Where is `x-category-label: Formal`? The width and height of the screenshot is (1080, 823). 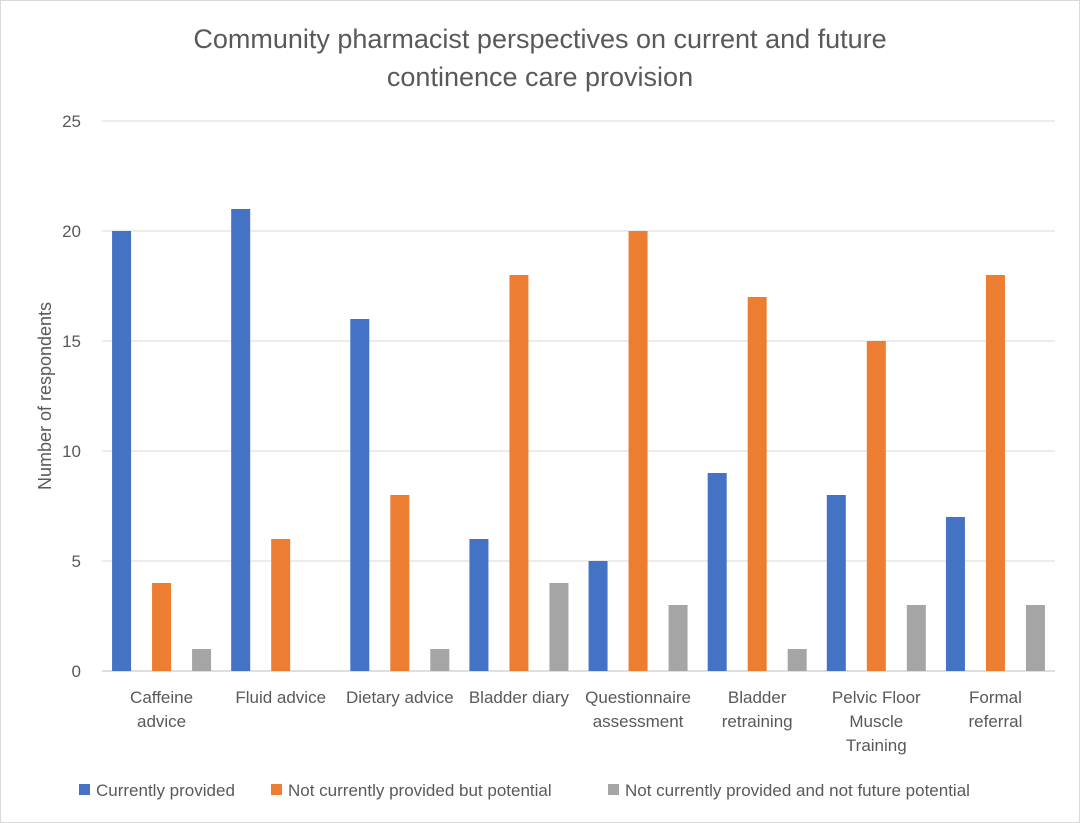 x-category-label: Formal is located at coordinates (995, 697).